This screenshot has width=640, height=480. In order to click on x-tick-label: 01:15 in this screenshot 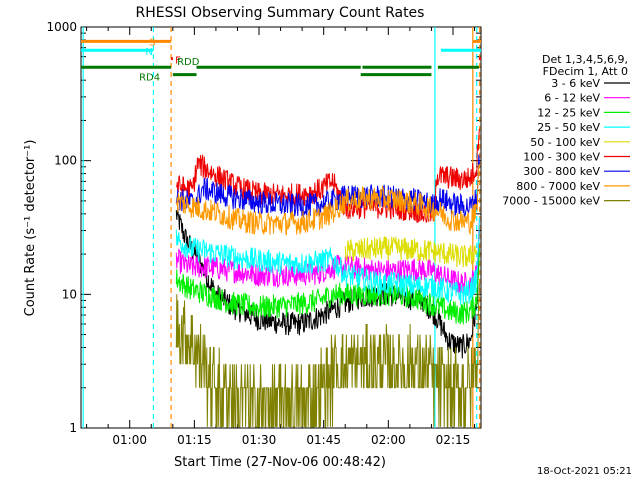, I will do `click(194, 440)`.